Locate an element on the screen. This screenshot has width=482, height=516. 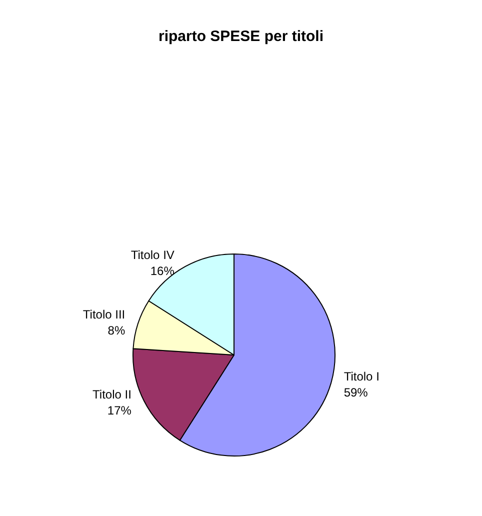
slice-label: Titolo III is located at coordinates (104, 315).